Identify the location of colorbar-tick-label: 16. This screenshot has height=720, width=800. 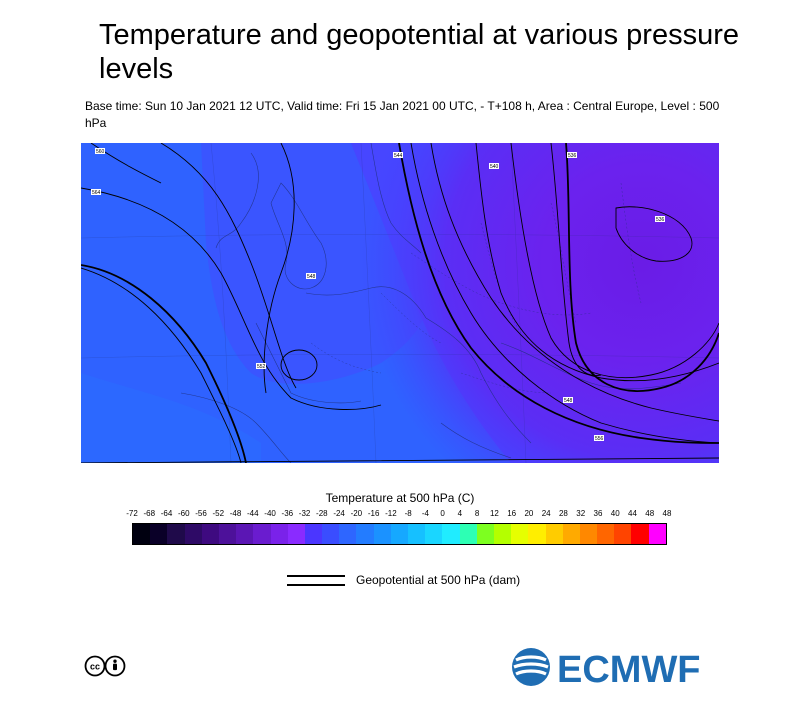
(512, 513).